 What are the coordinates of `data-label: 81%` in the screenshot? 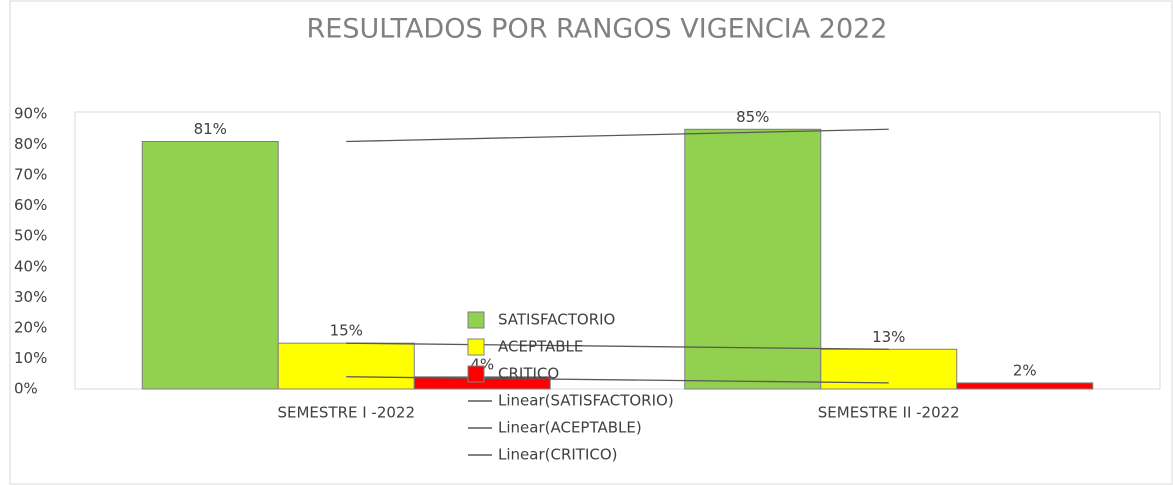 It's located at (210, 129).